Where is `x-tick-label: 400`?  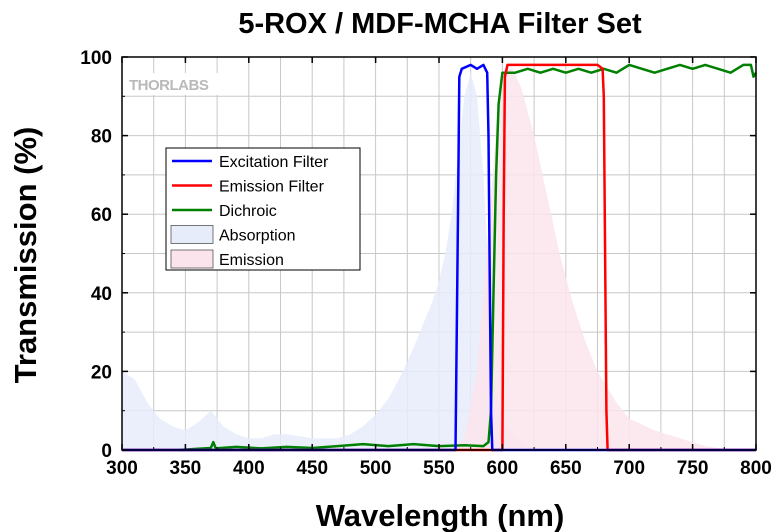 x-tick-label: 400 is located at coordinates (249, 468).